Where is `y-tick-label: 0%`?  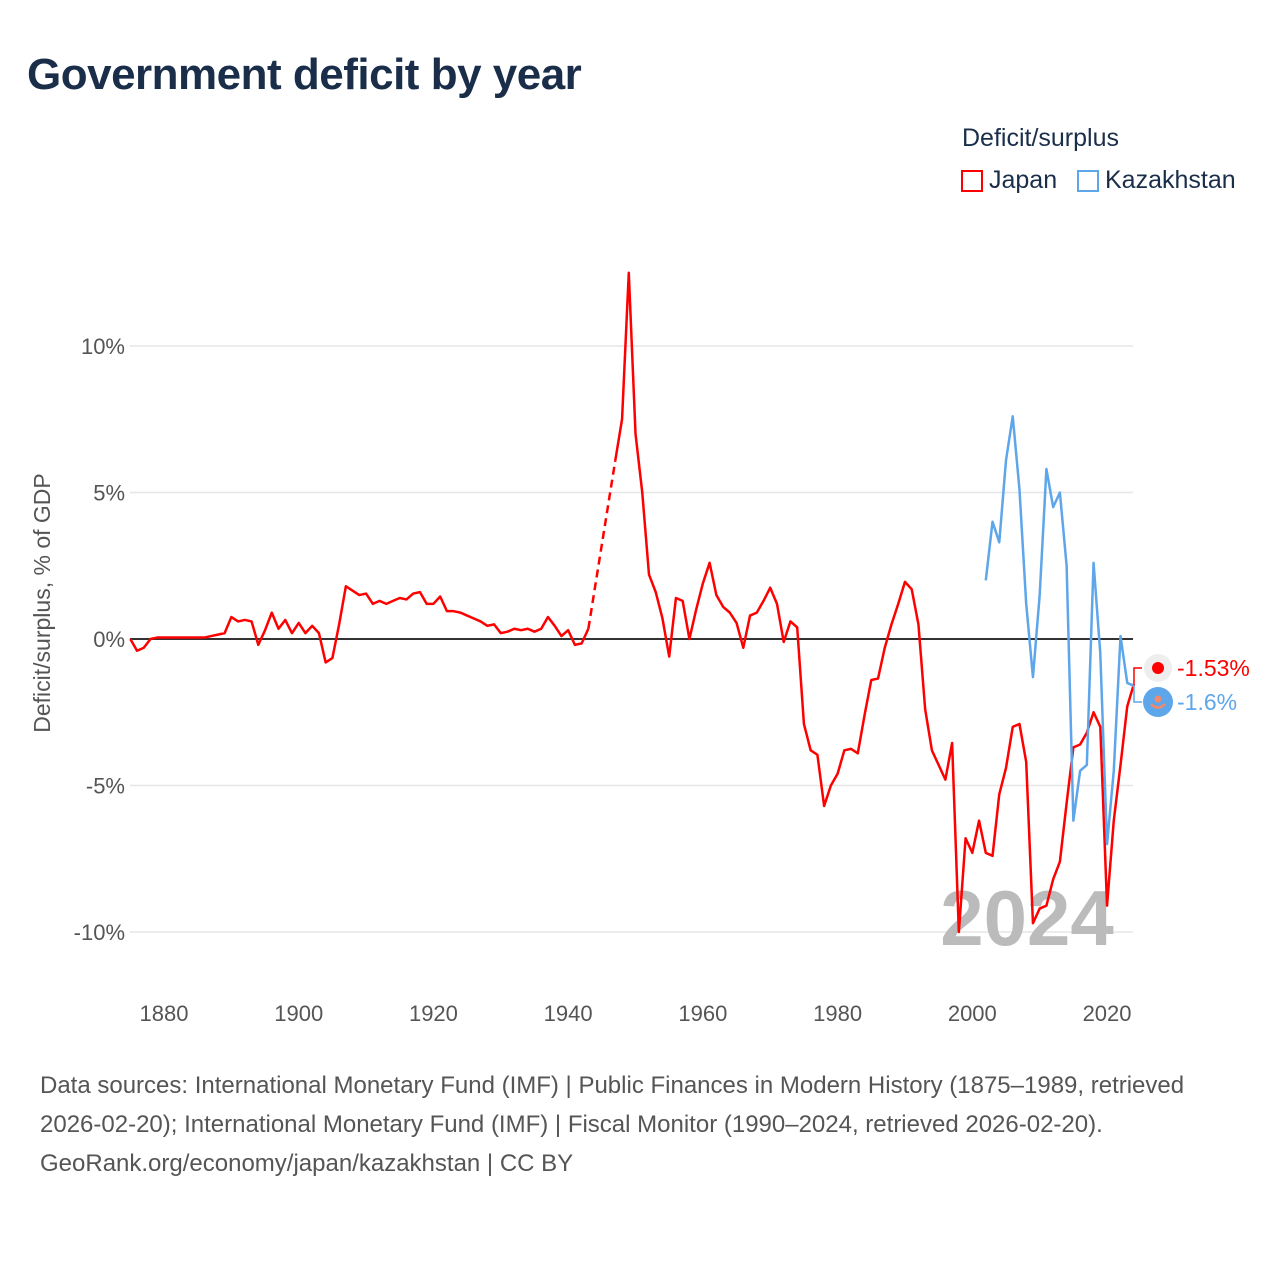
y-tick-label: 0% is located at coordinates (109, 639).